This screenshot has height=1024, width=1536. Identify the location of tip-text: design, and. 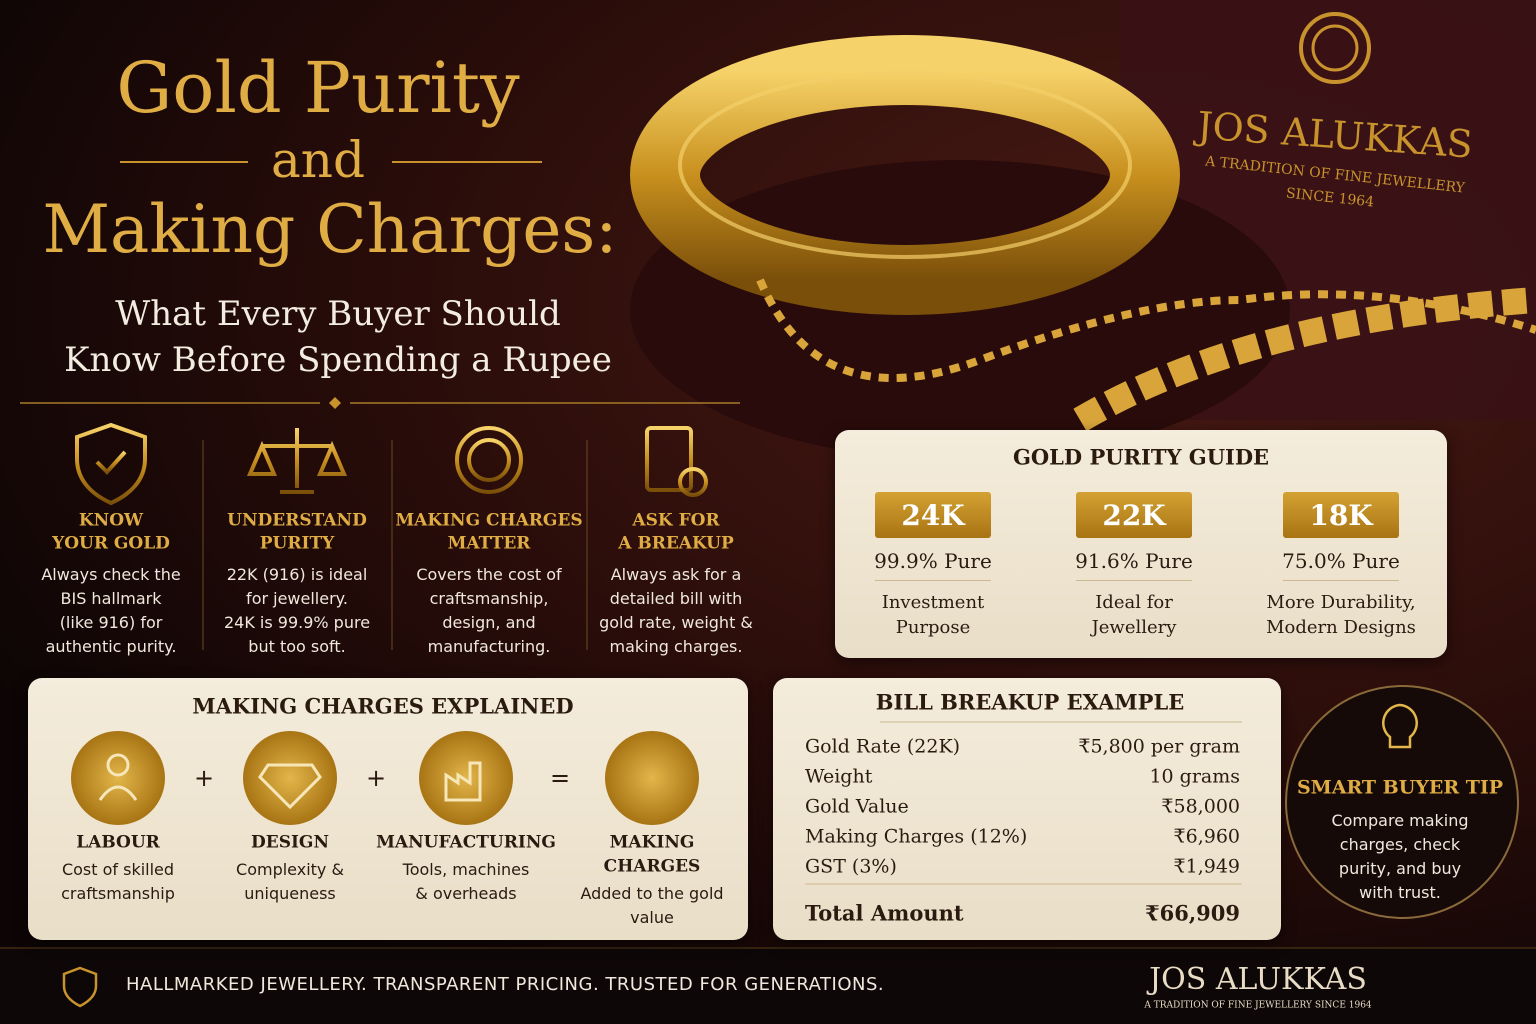
(489, 622).